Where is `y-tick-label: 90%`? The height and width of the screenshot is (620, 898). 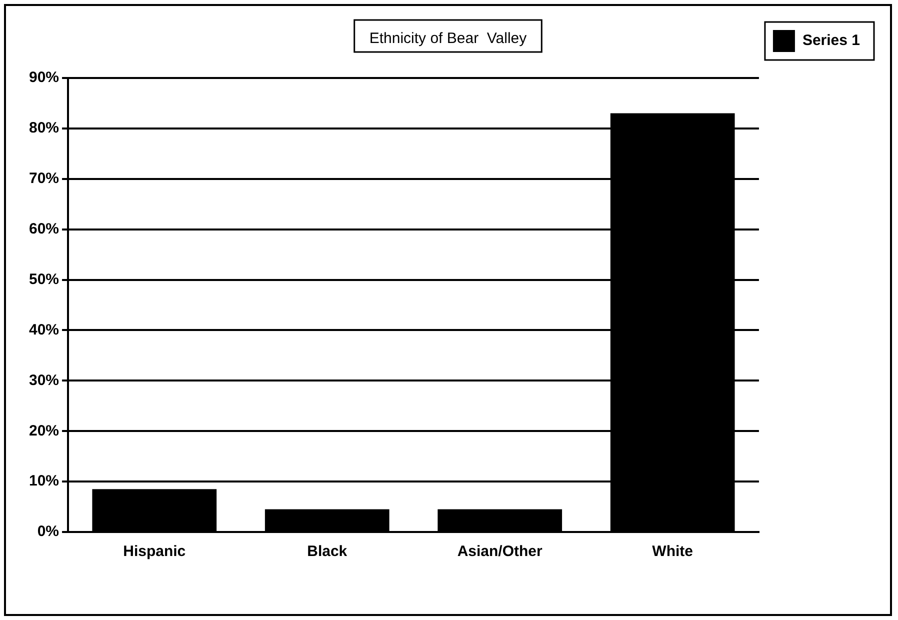
y-tick-label: 90% is located at coordinates (44, 77).